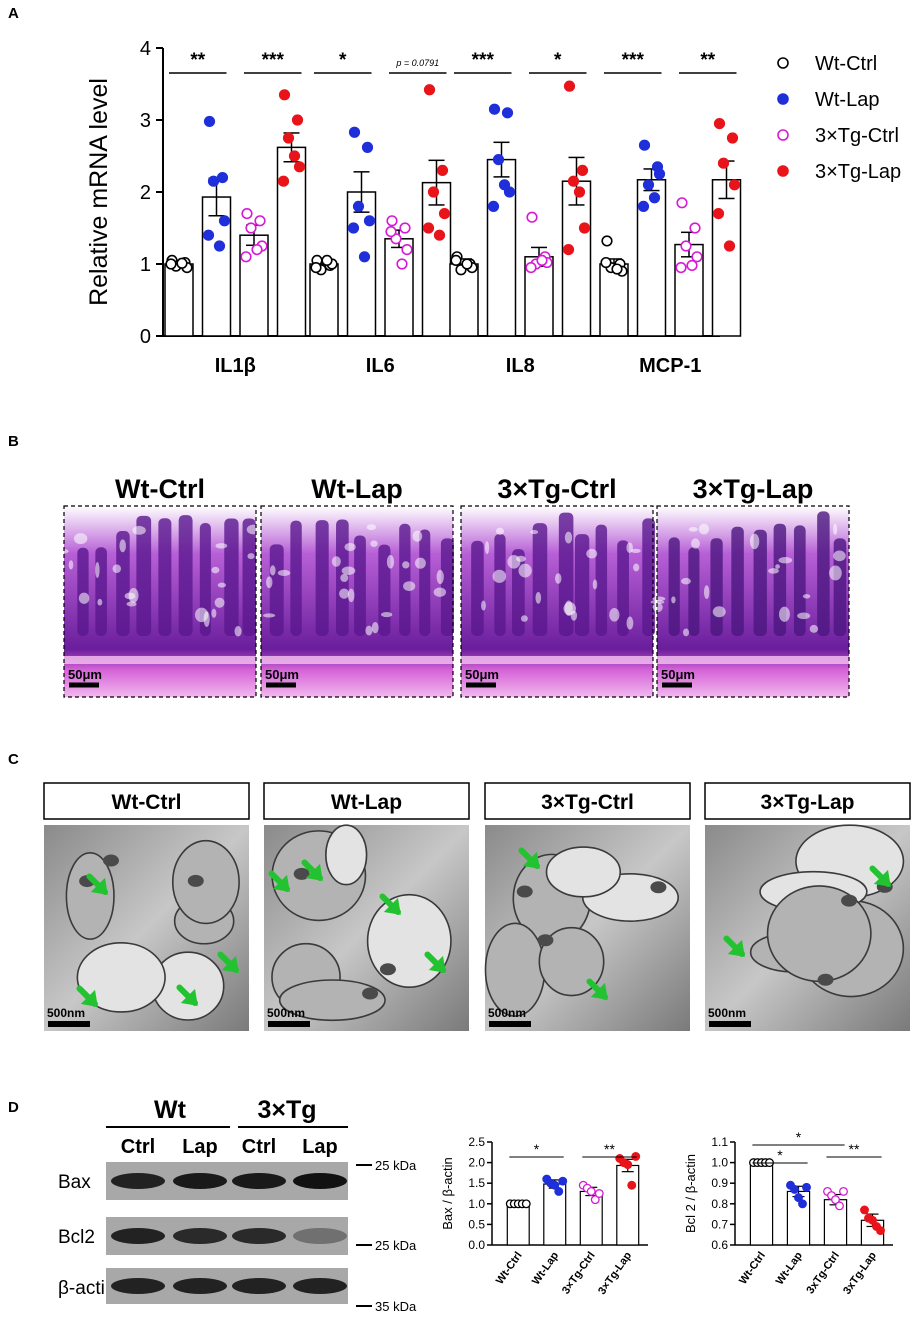 This screenshot has width=917, height=1339. I want to click on legend-marker, so click(783, 63).